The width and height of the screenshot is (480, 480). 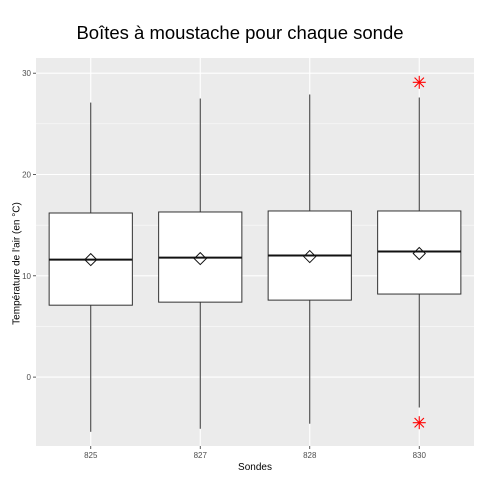 What do you see at coordinates (255, 467) in the screenshot?
I see `x-axis-label: Sondes` at bounding box center [255, 467].